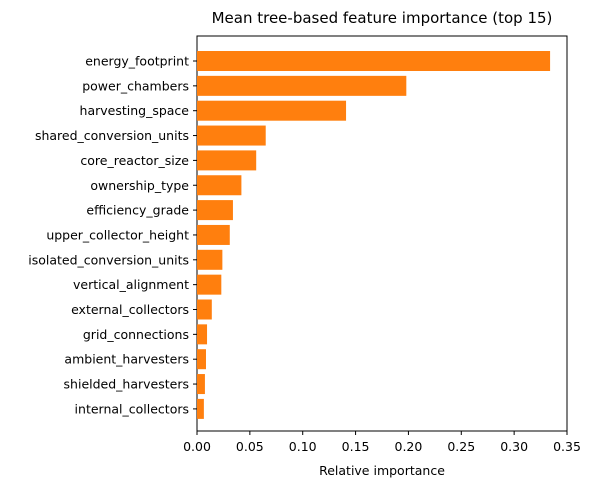 The width and height of the screenshot is (590, 490). What do you see at coordinates (201, 359) in the screenshot?
I see `bar-ambient-harvesters` at bounding box center [201, 359].